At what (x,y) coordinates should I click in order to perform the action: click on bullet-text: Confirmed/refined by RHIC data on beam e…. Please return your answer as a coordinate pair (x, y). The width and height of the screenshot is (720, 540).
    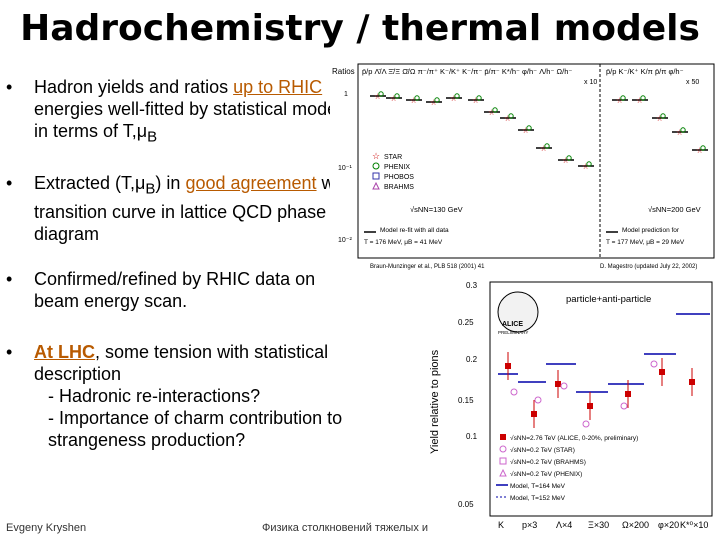
    Looking at the image, I should click on (175, 290).